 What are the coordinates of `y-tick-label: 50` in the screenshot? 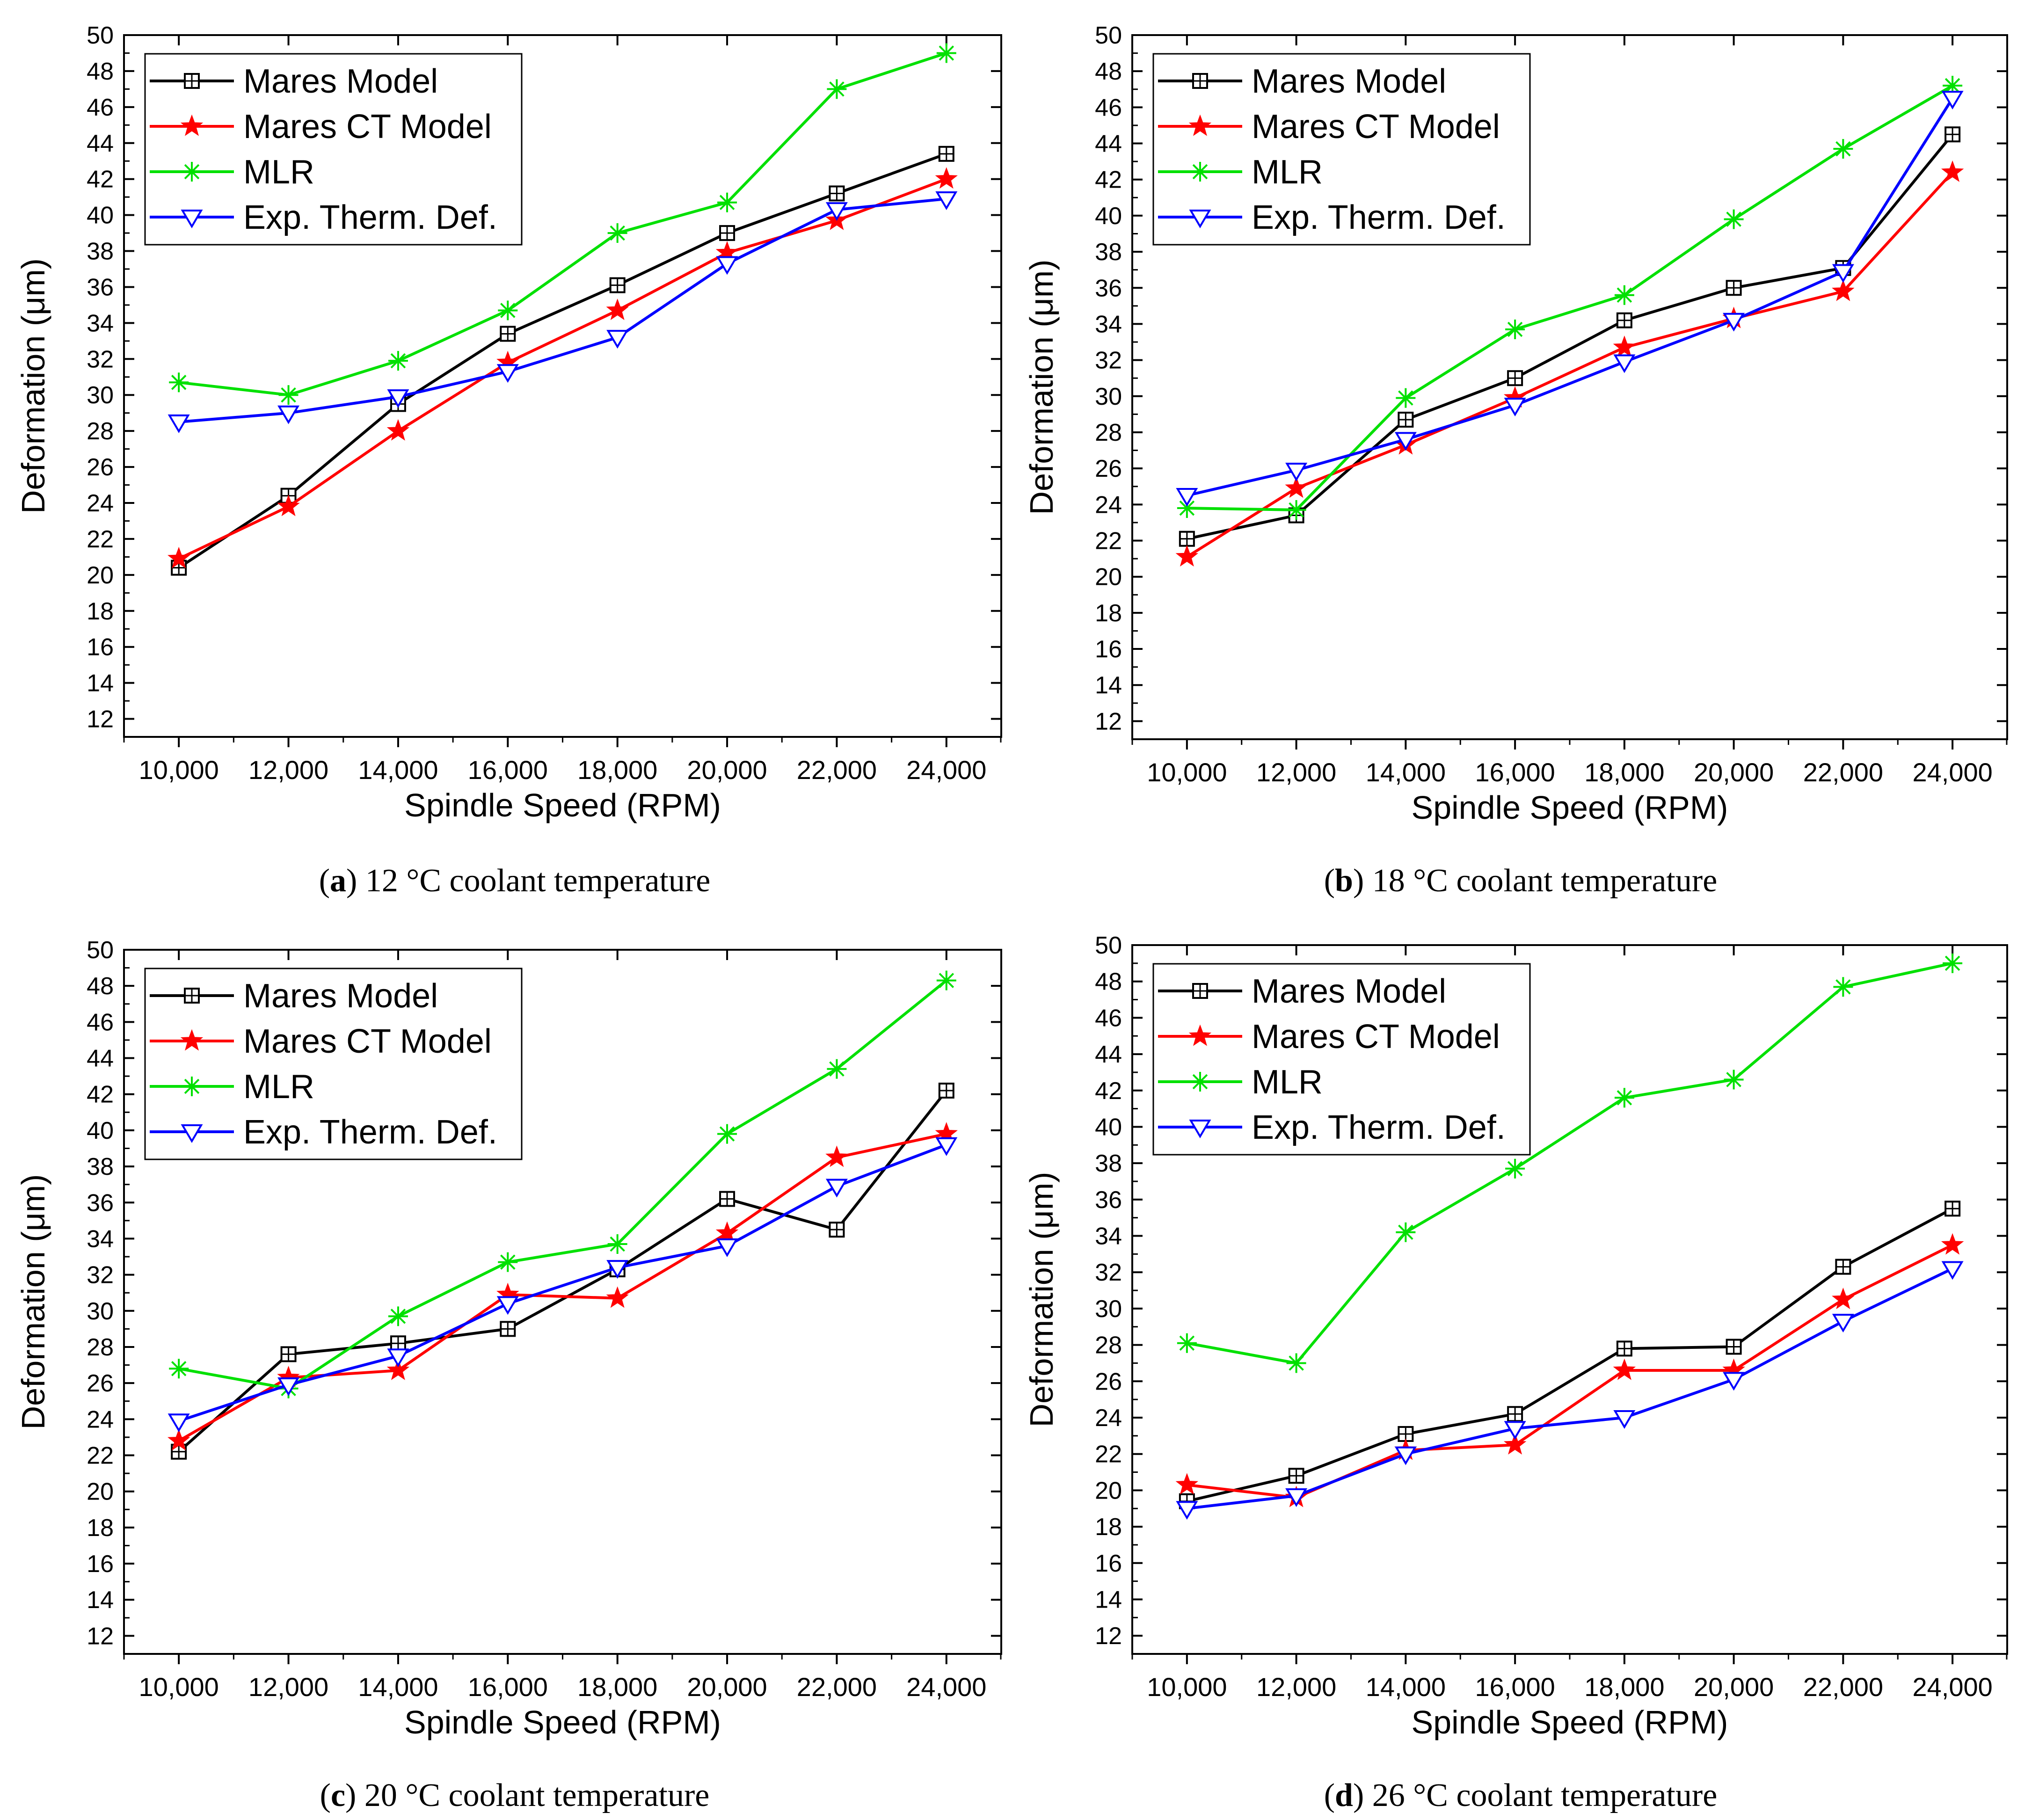 It's located at (1108, 35).